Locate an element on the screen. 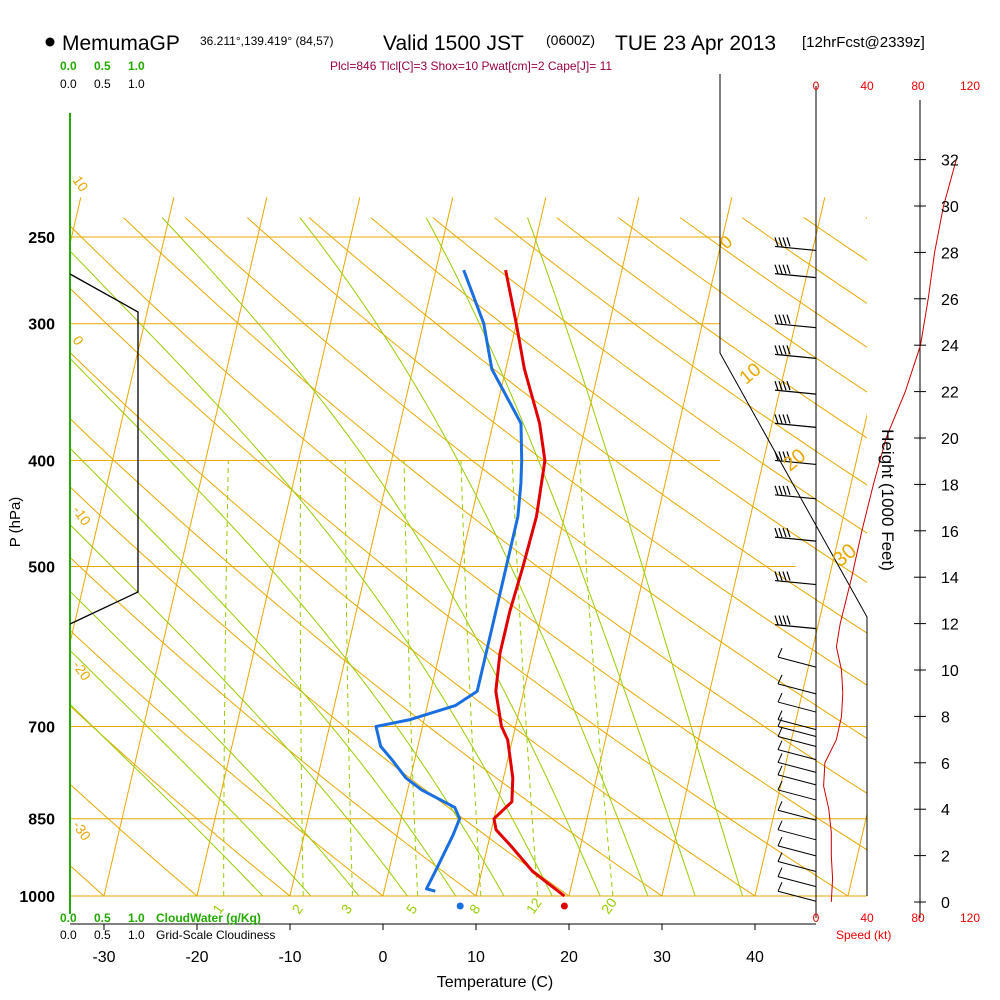 This screenshot has height=1000, width=1000. cloudiness-scale-bottom-1: 0.5 is located at coordinates (102, 935).